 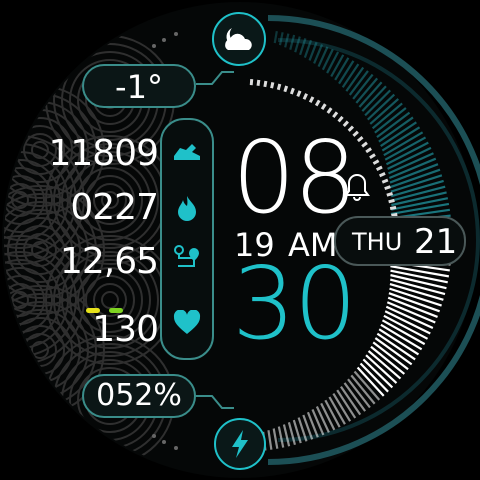 I want to click on weather-icon-badge, so click(x=239, y=39).